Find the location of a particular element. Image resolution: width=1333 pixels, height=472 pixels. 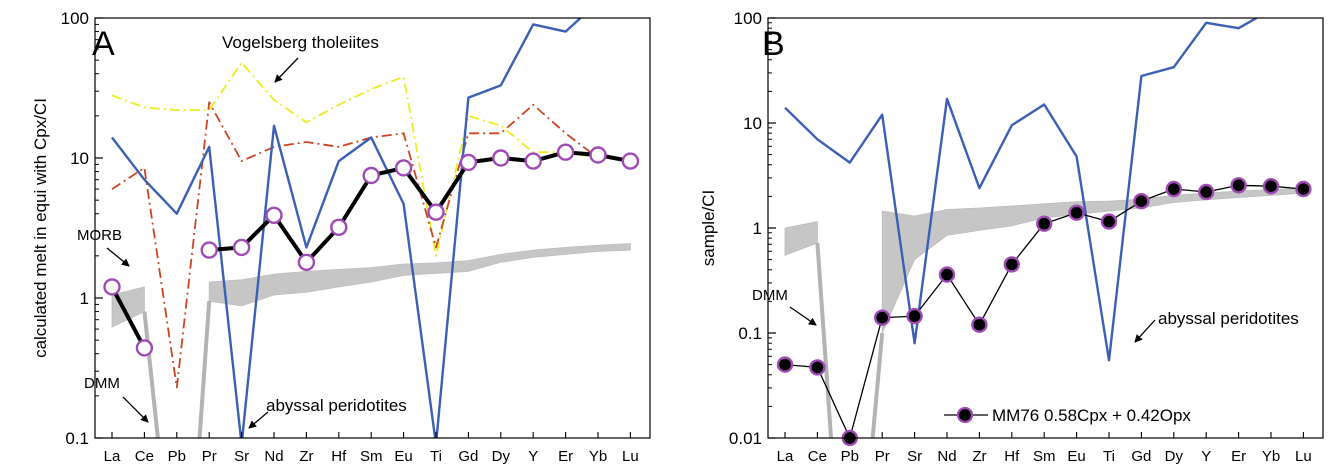

x-tick-label-nd: Nd is located at coordinates (946, 456).